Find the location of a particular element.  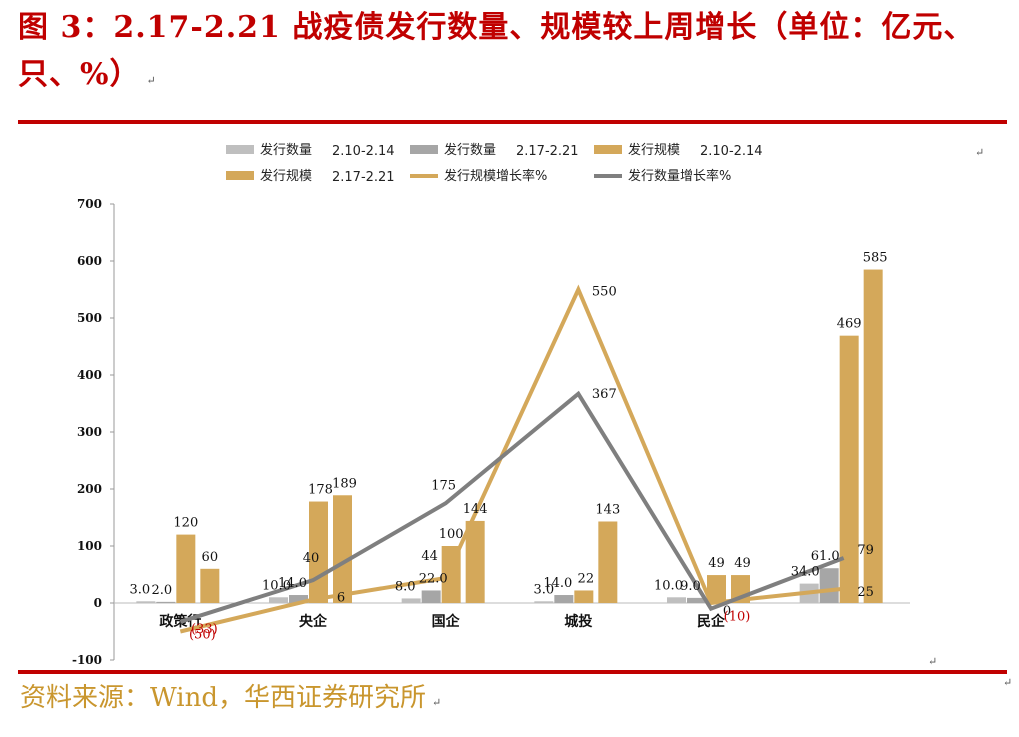

data-label: 40 is located at coordinates (311, 558).